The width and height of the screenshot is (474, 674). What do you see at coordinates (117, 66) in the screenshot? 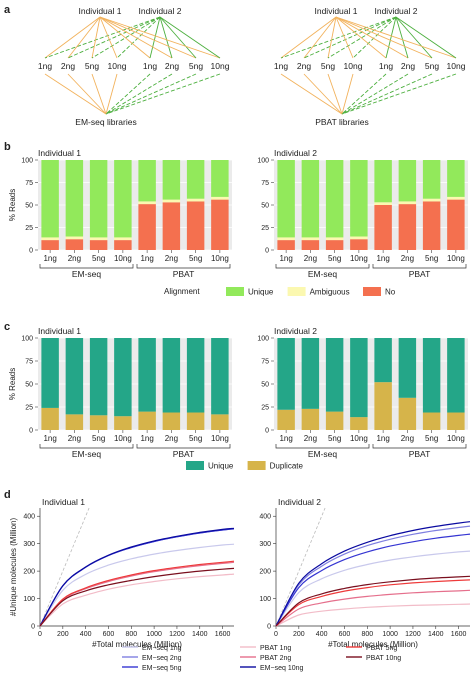
I see `tree-middle-label: 10ng` at bounding box center [117, 66].